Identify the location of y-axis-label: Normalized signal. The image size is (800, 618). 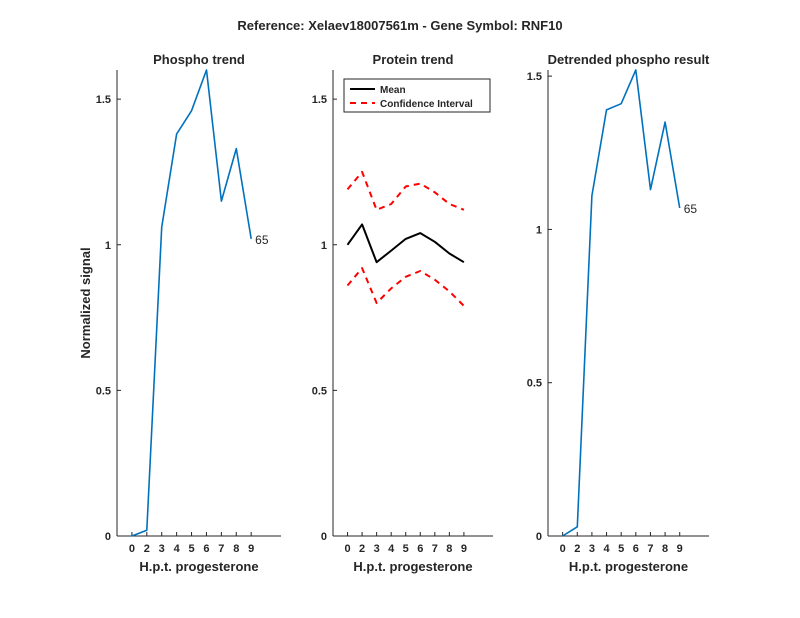
(85, 302).